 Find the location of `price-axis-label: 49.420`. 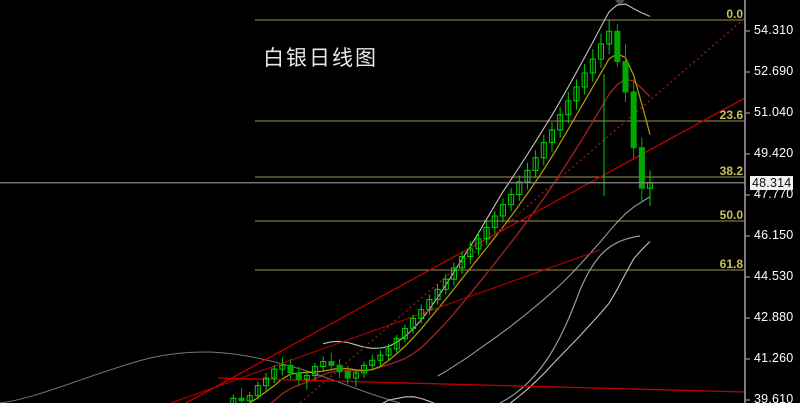

price-axis-label: 49.420 is located at coordinates (774, 153).